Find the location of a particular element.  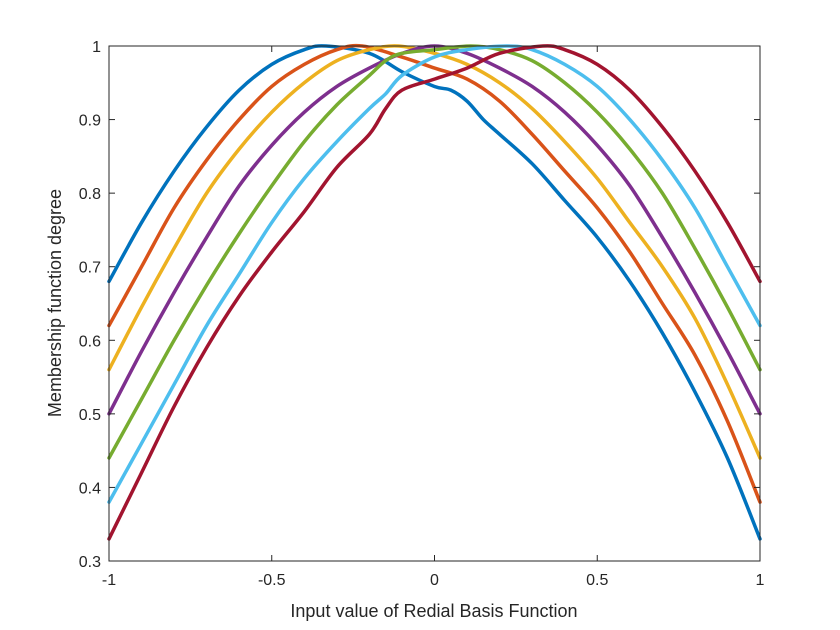

y-tick-label: 0.3 is located at coordinates (90, 562).